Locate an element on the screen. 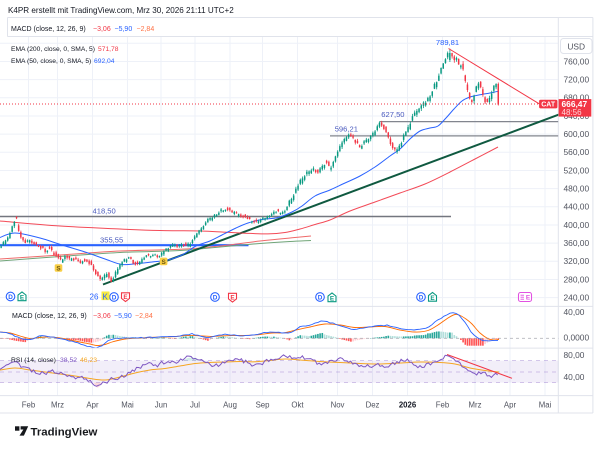  svg-text: EMA (200, close, 0, SMA, 5) is located at coordinates (53, 49).